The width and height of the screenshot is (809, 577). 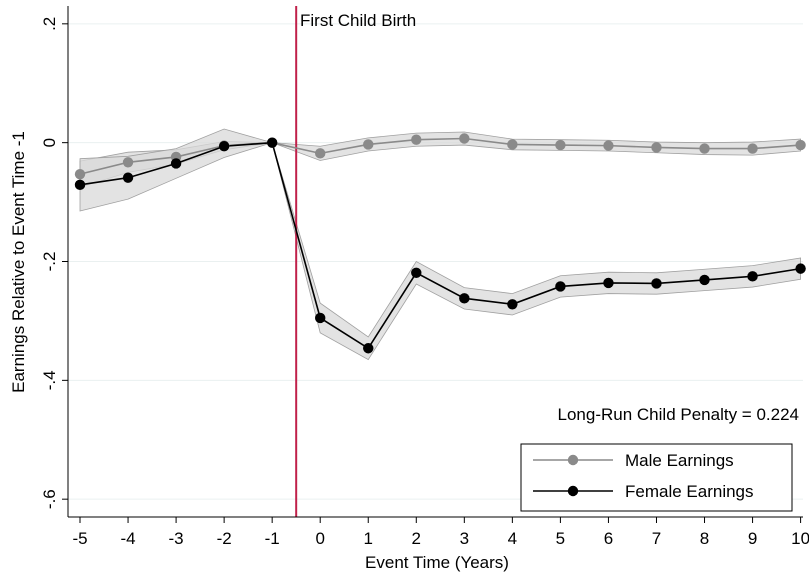 I want to click on y-tick-label-1: 0, so click(x=49, y=142).